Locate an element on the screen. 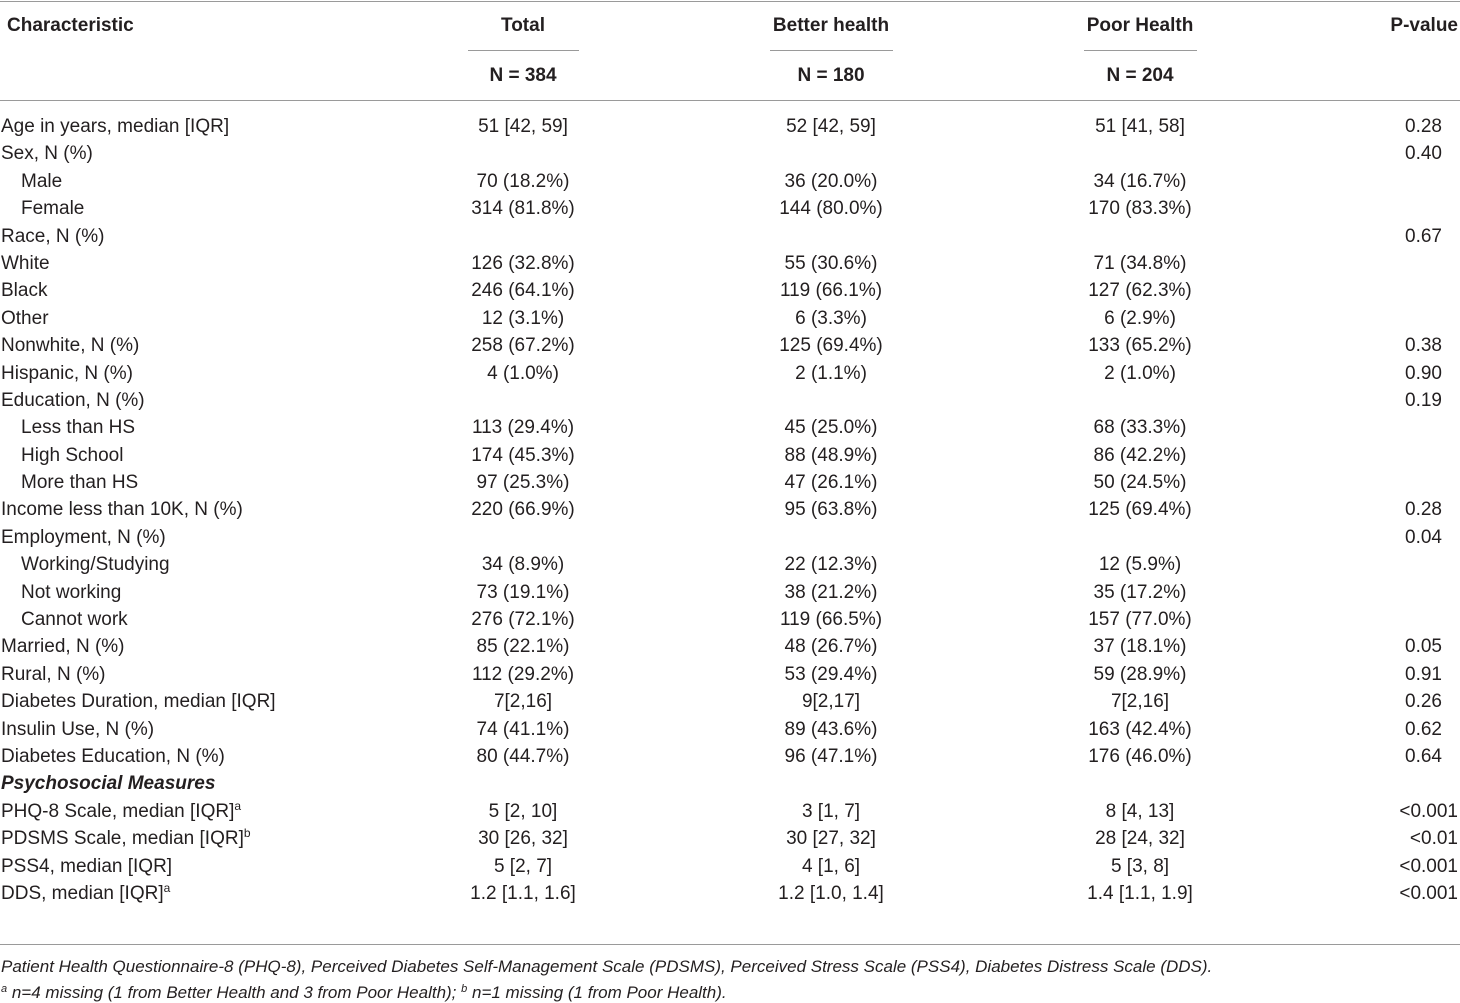 The width and height of the screenshot is (1460, 1003). row-label: Diabetes Education, N (%) is located at coordinates (113, 756).